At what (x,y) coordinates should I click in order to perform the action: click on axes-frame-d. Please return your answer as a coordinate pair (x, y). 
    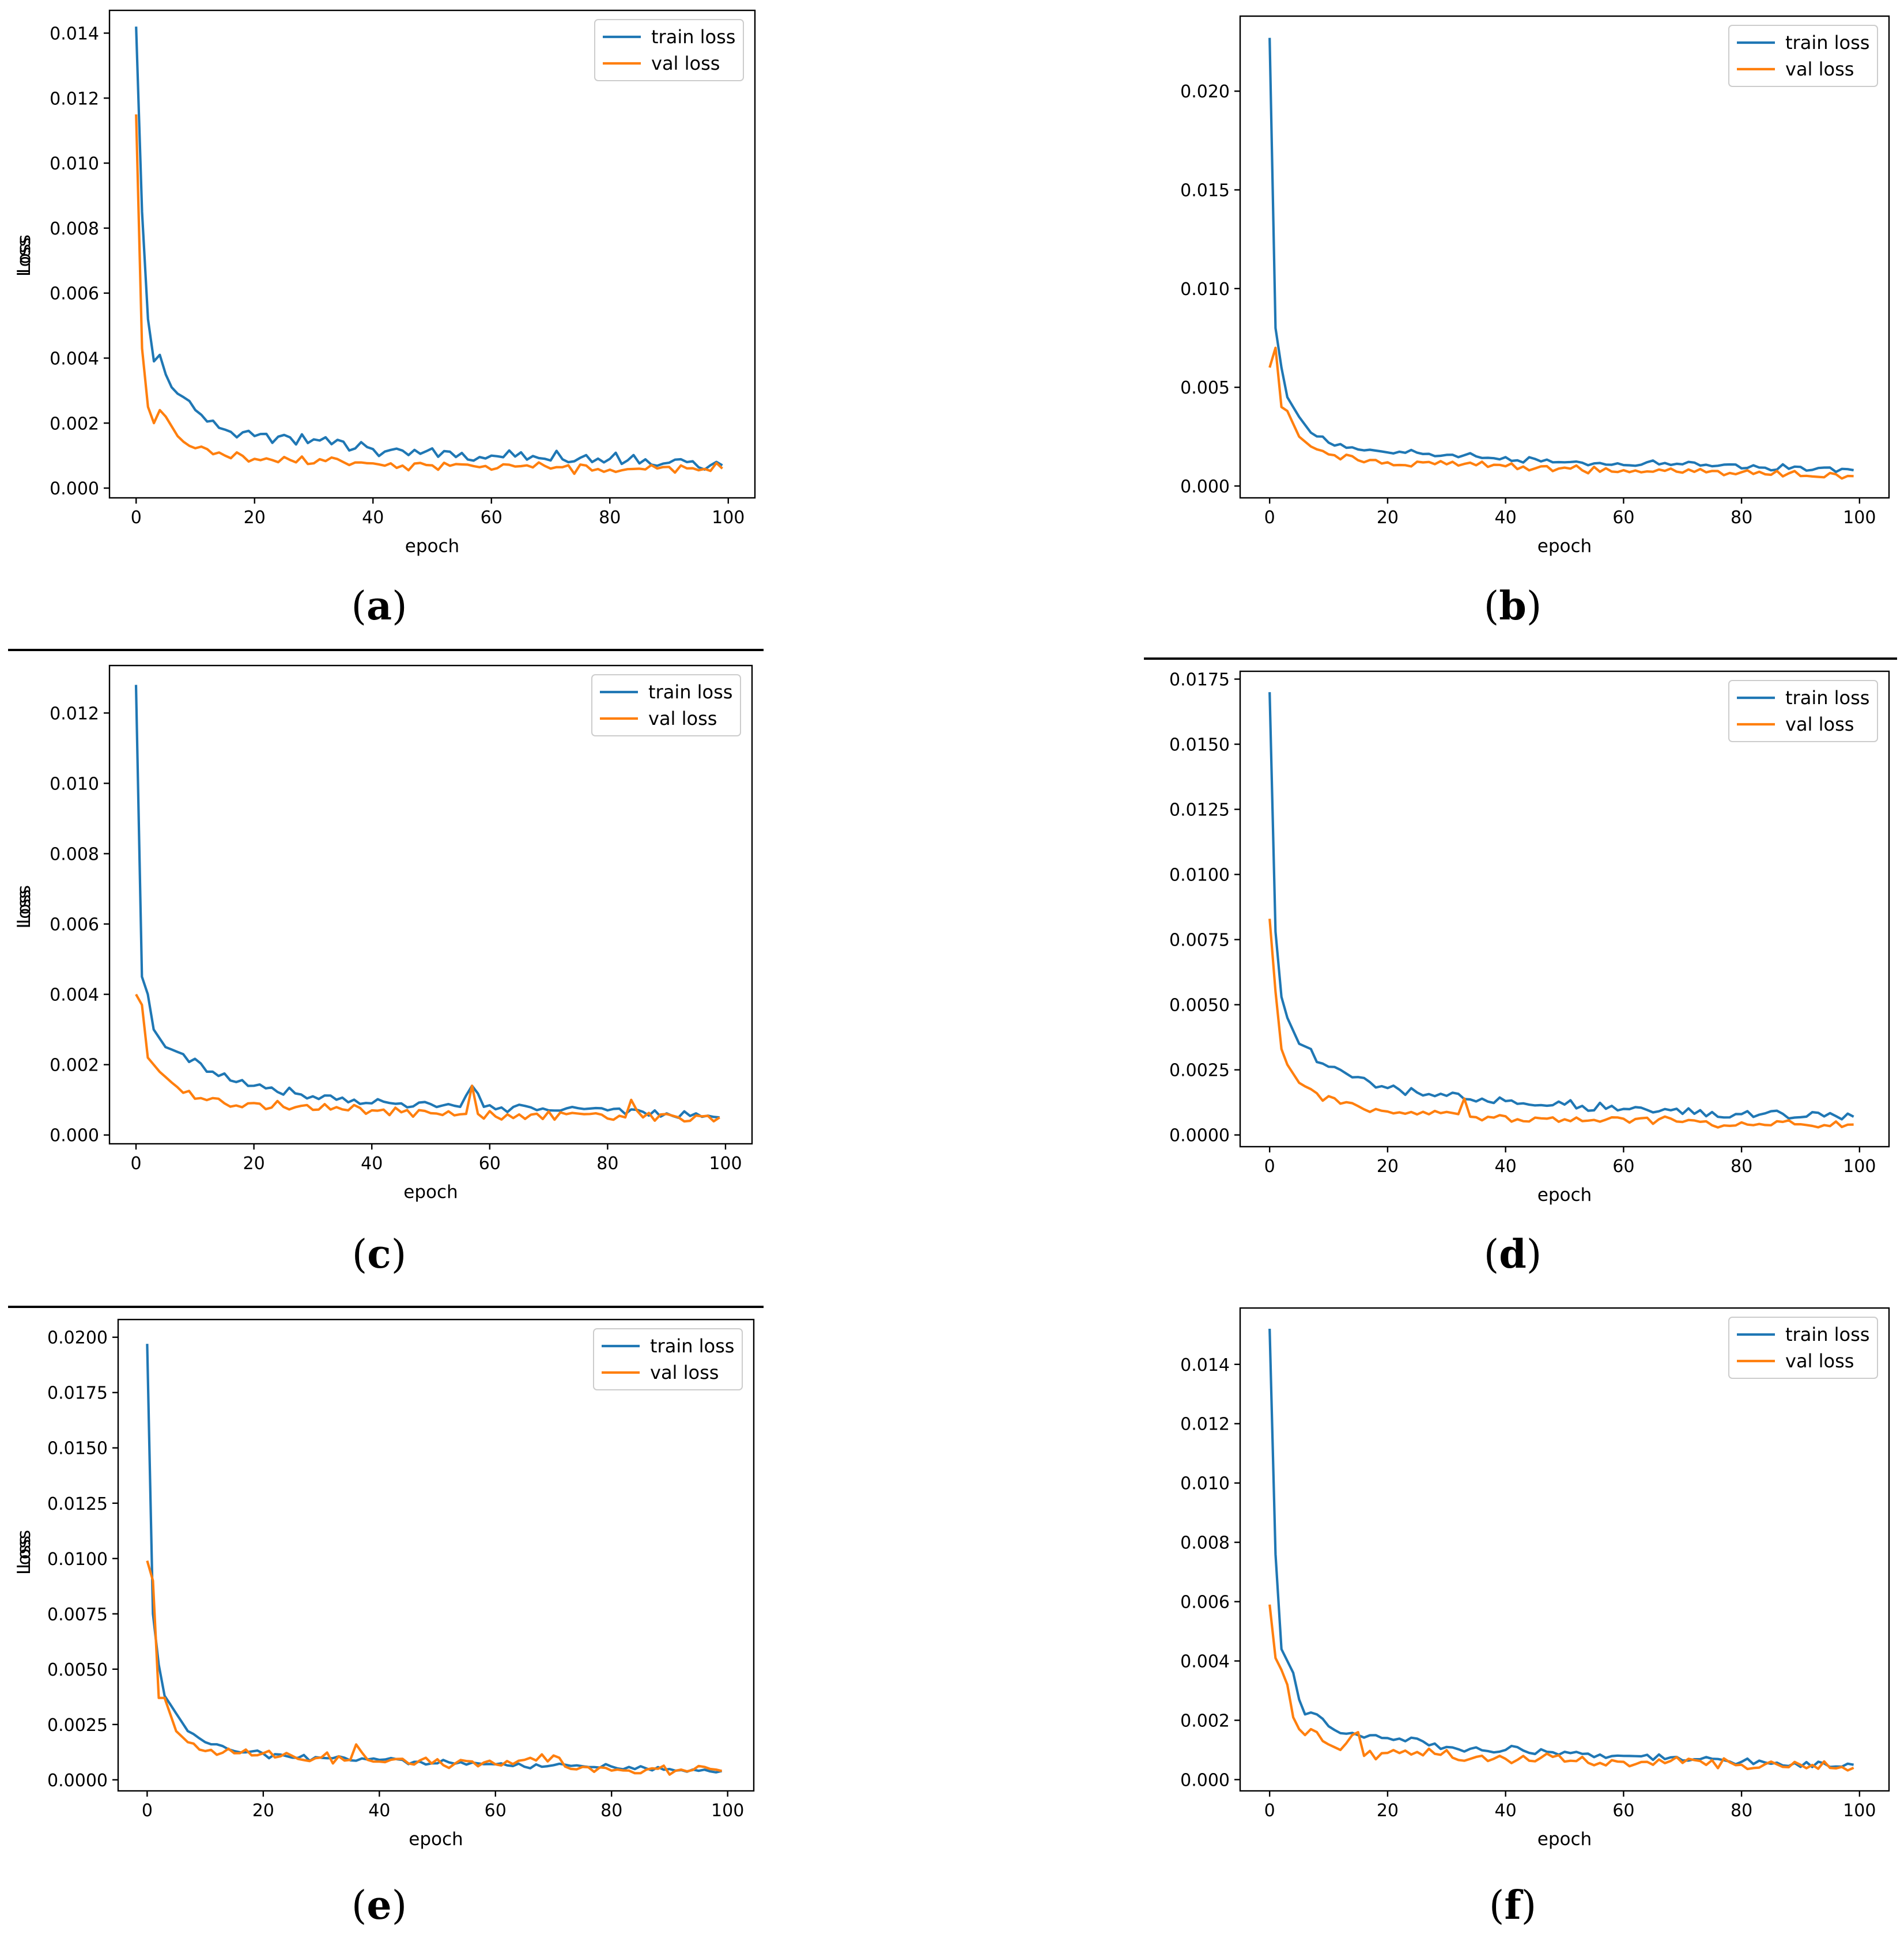
    Looking at the image, I should click on (1564, 909).